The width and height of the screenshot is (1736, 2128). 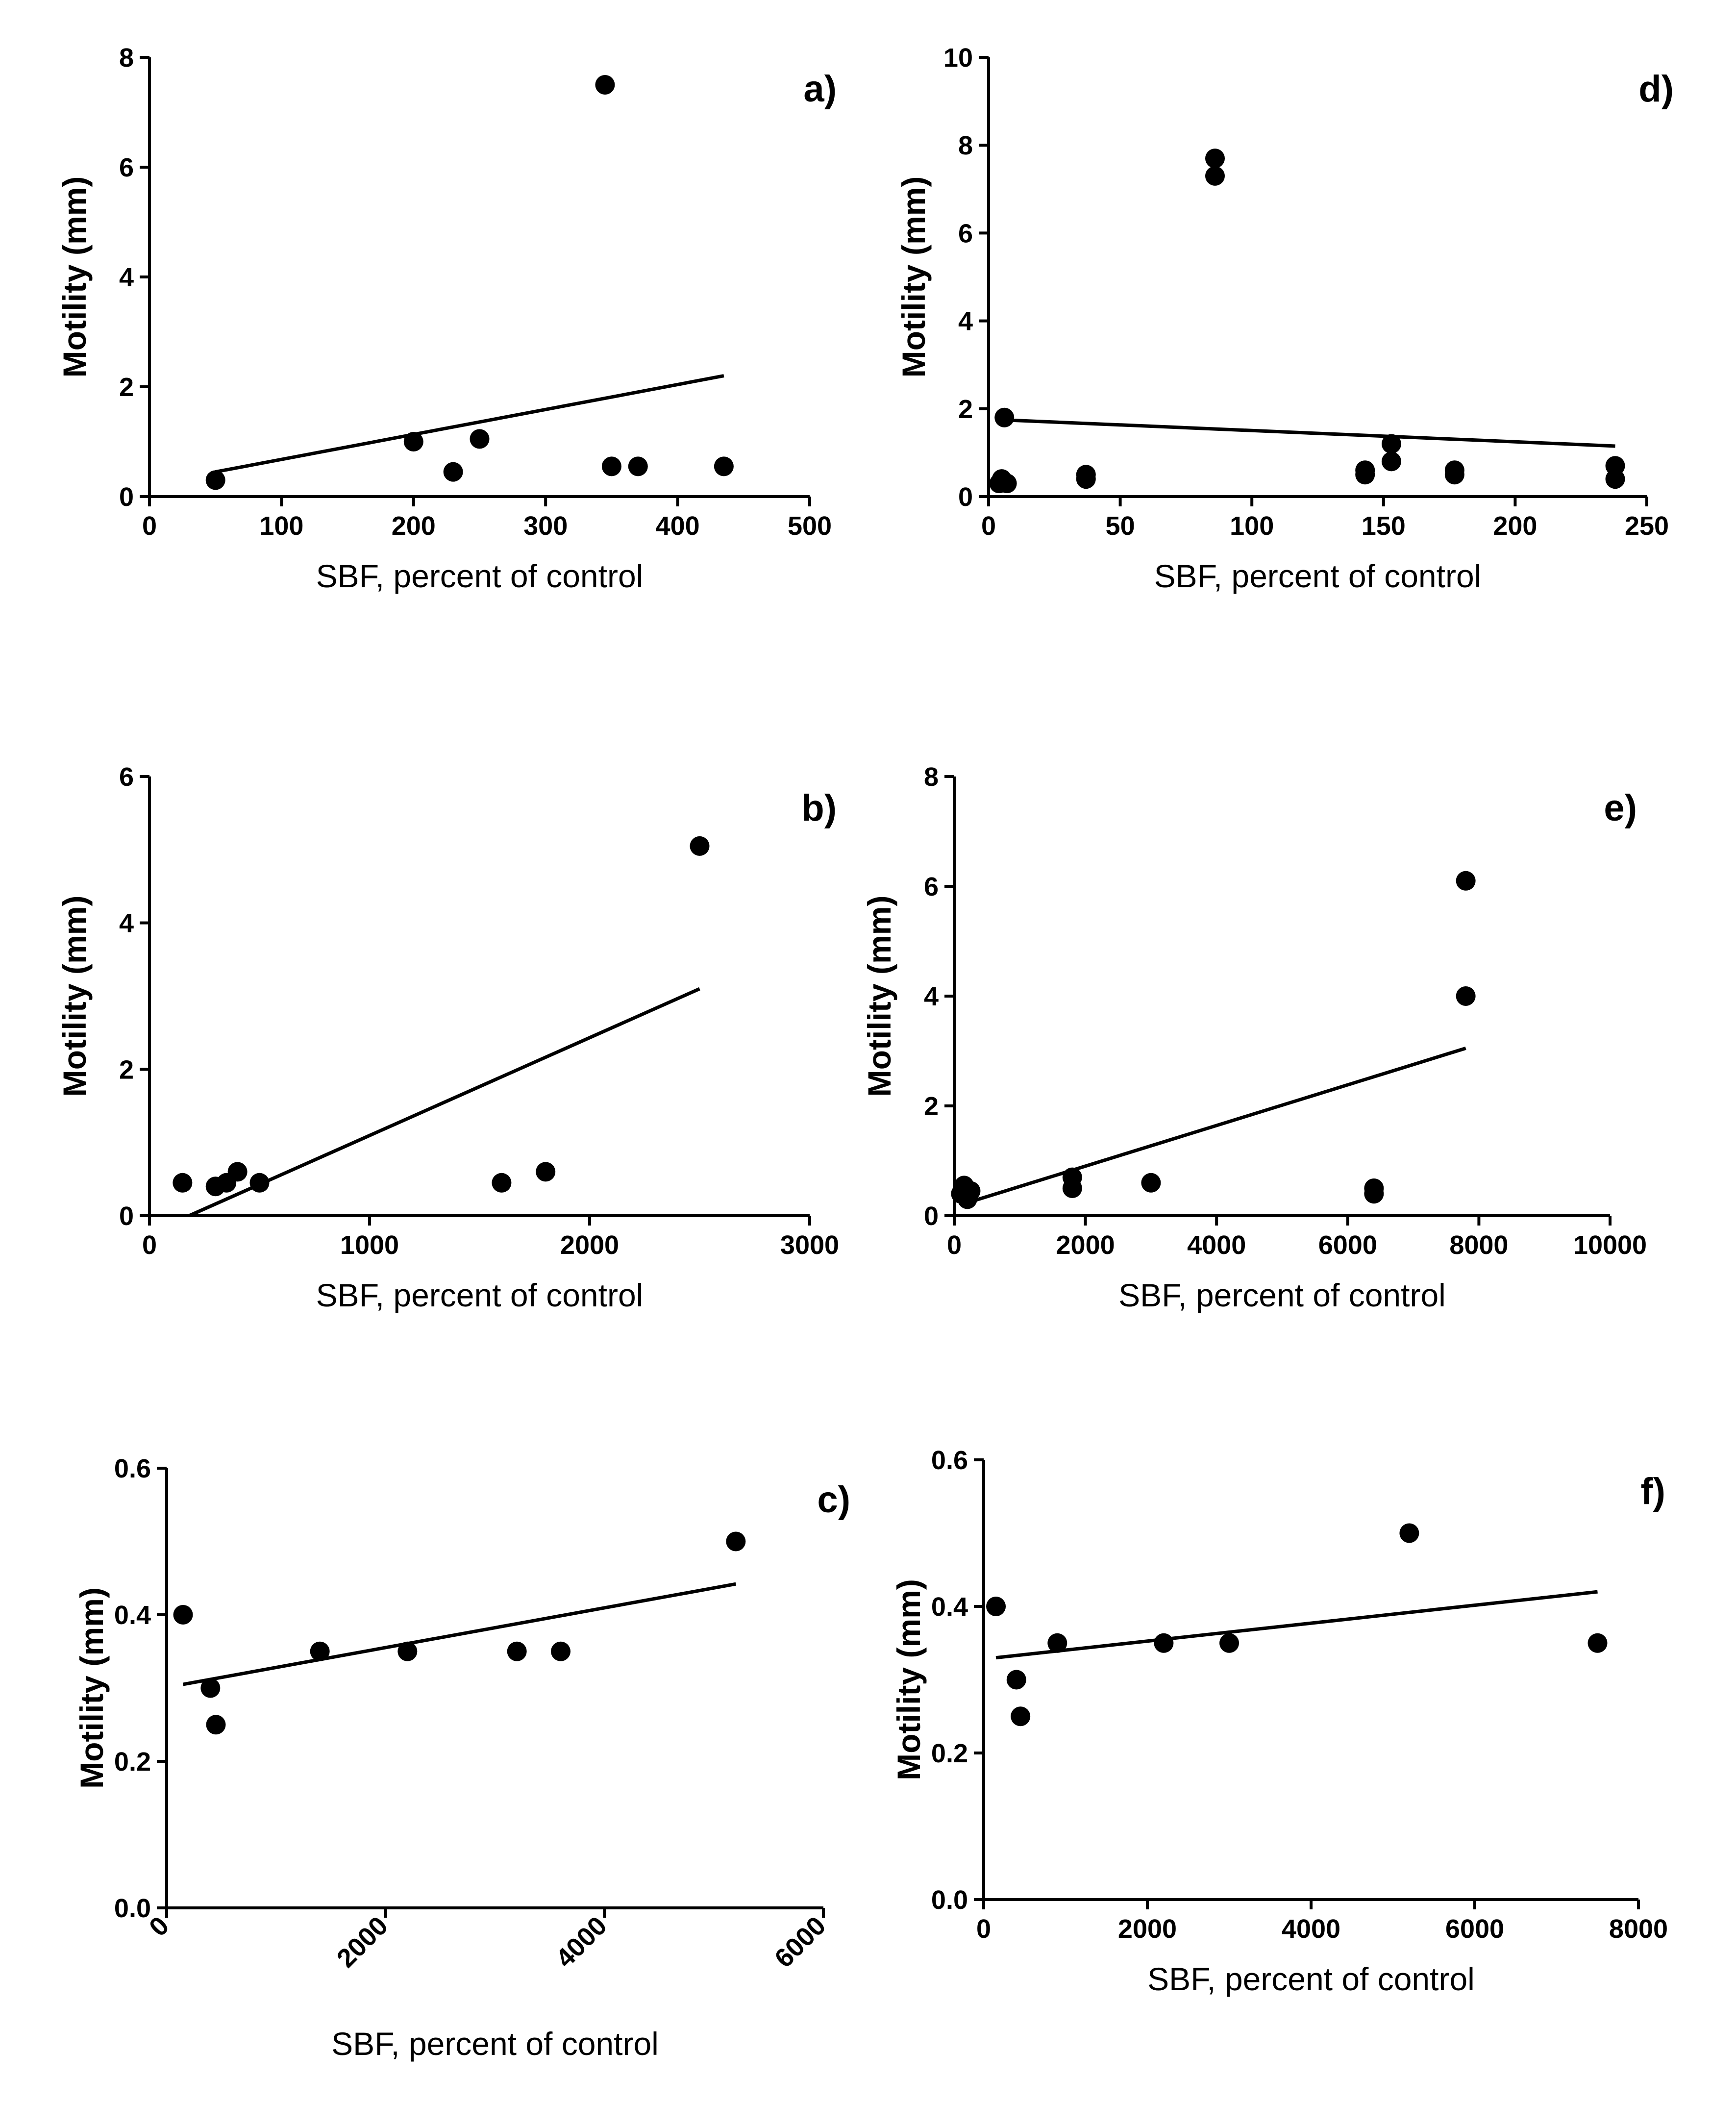 What do you see at coordinates (1647, 526) in the screenshot?
I see `x-tick-label: 250` at bounding box center [1647, 526].